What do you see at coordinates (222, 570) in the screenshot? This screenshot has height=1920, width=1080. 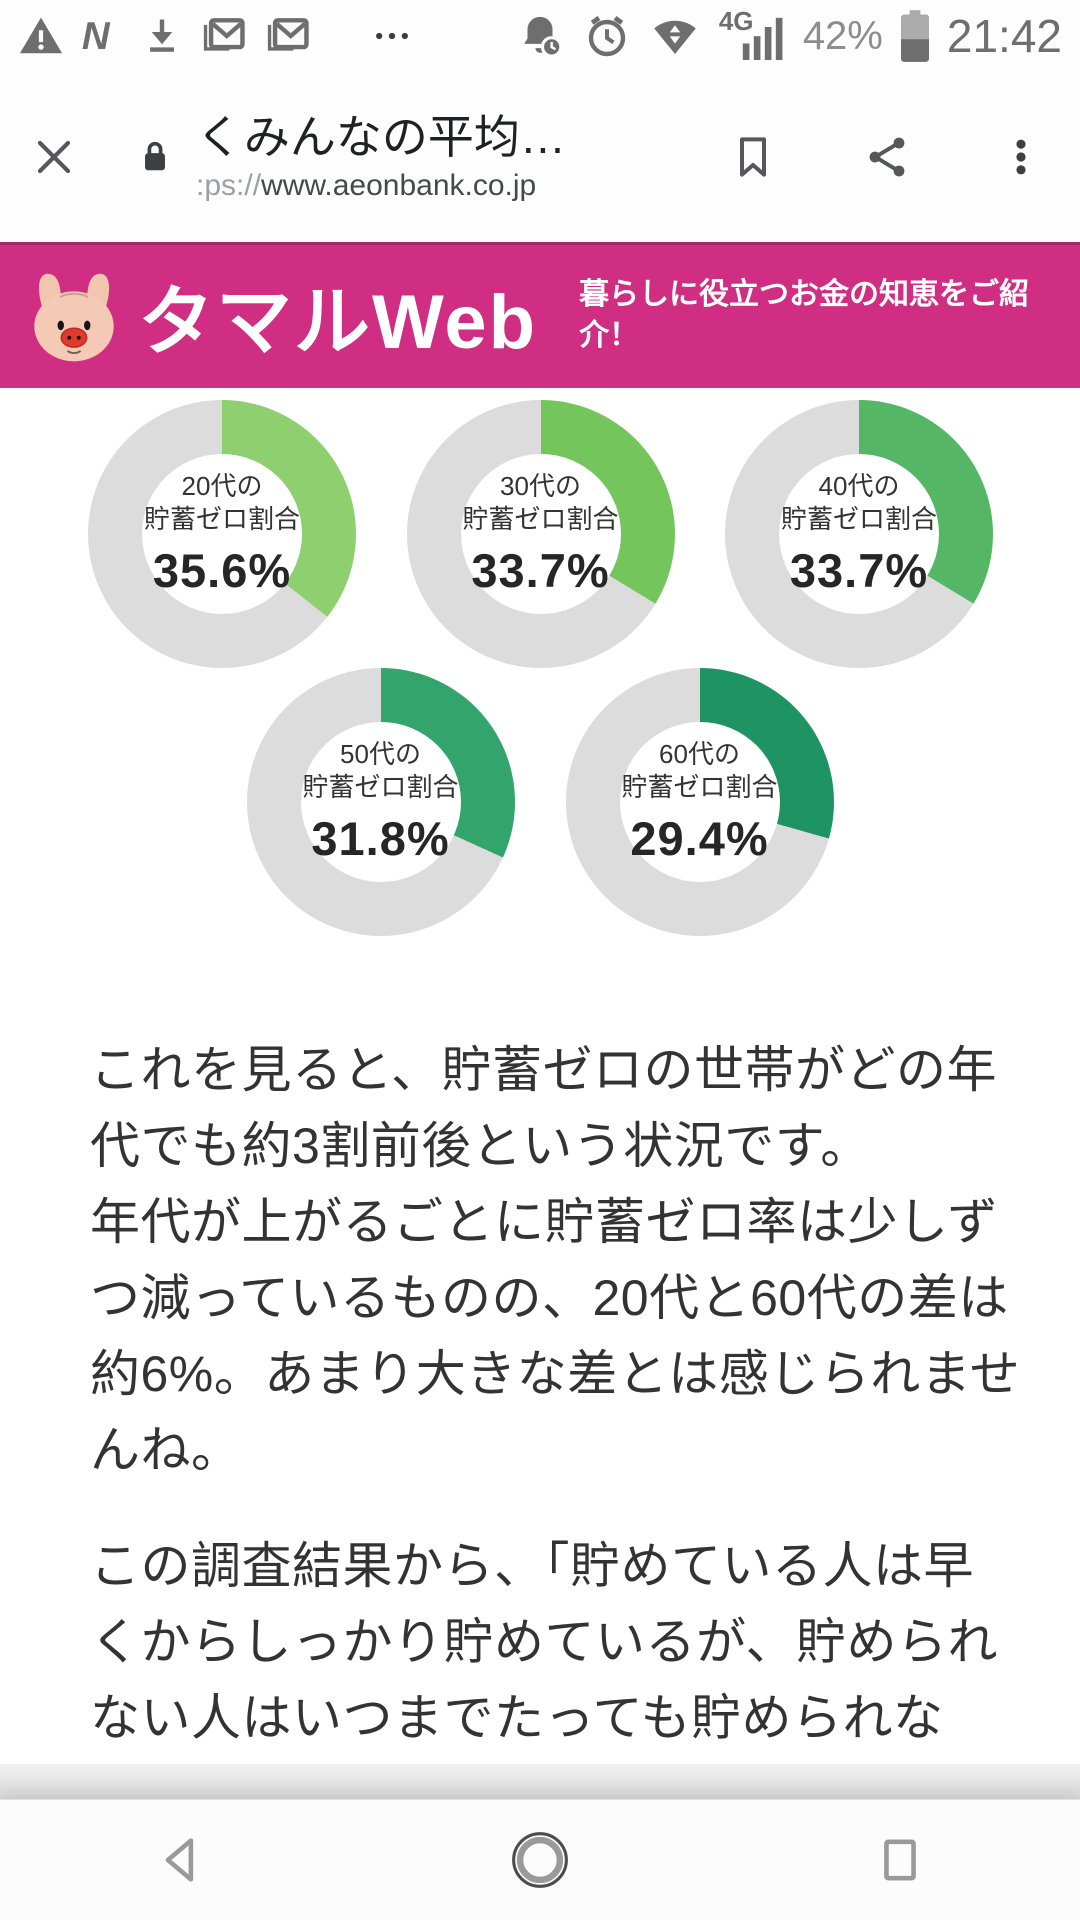 I see `donut-value: 35.6%` at bounding box center [222, 570].